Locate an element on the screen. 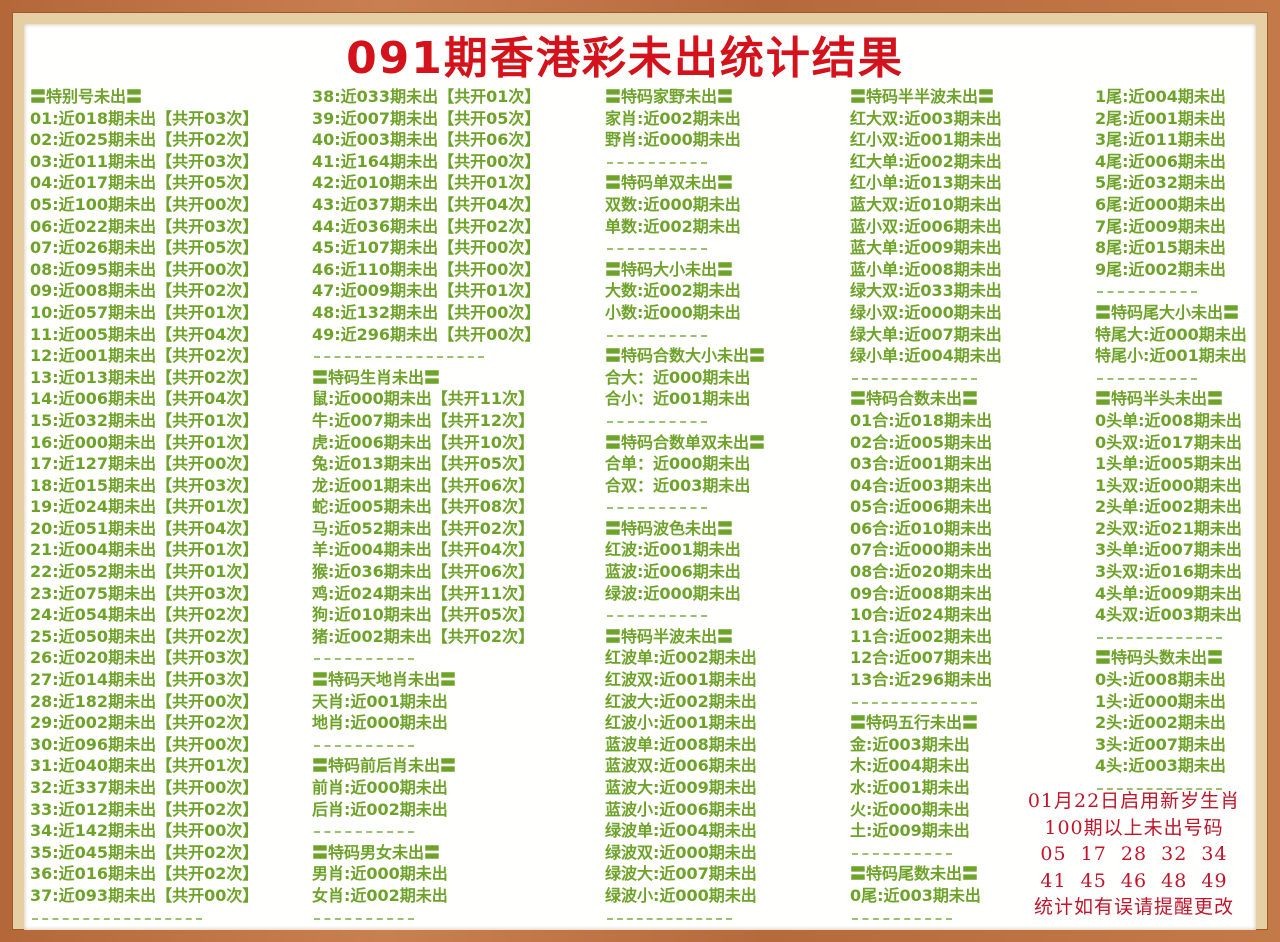 Image resolution: width=1280 pixels, height=942 pixels. stat-item: 02:近025期未出【共开02次】 is located at coordinates (144, 140).